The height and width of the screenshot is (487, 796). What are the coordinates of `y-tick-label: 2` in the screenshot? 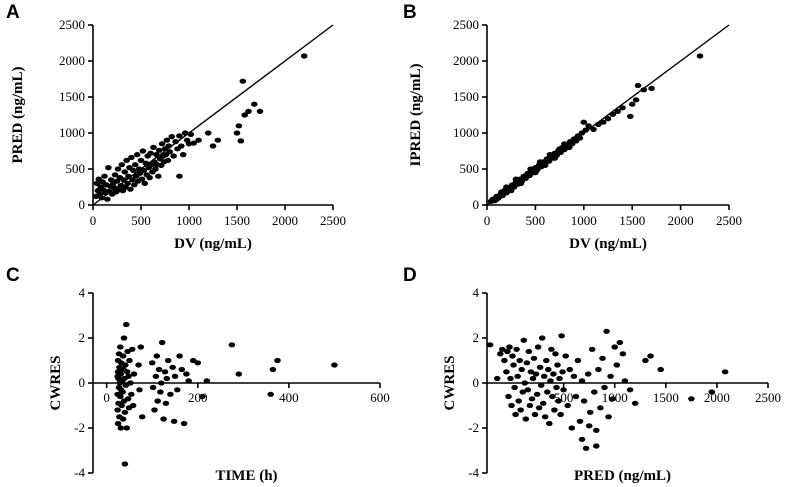 It's located at (476, 337).